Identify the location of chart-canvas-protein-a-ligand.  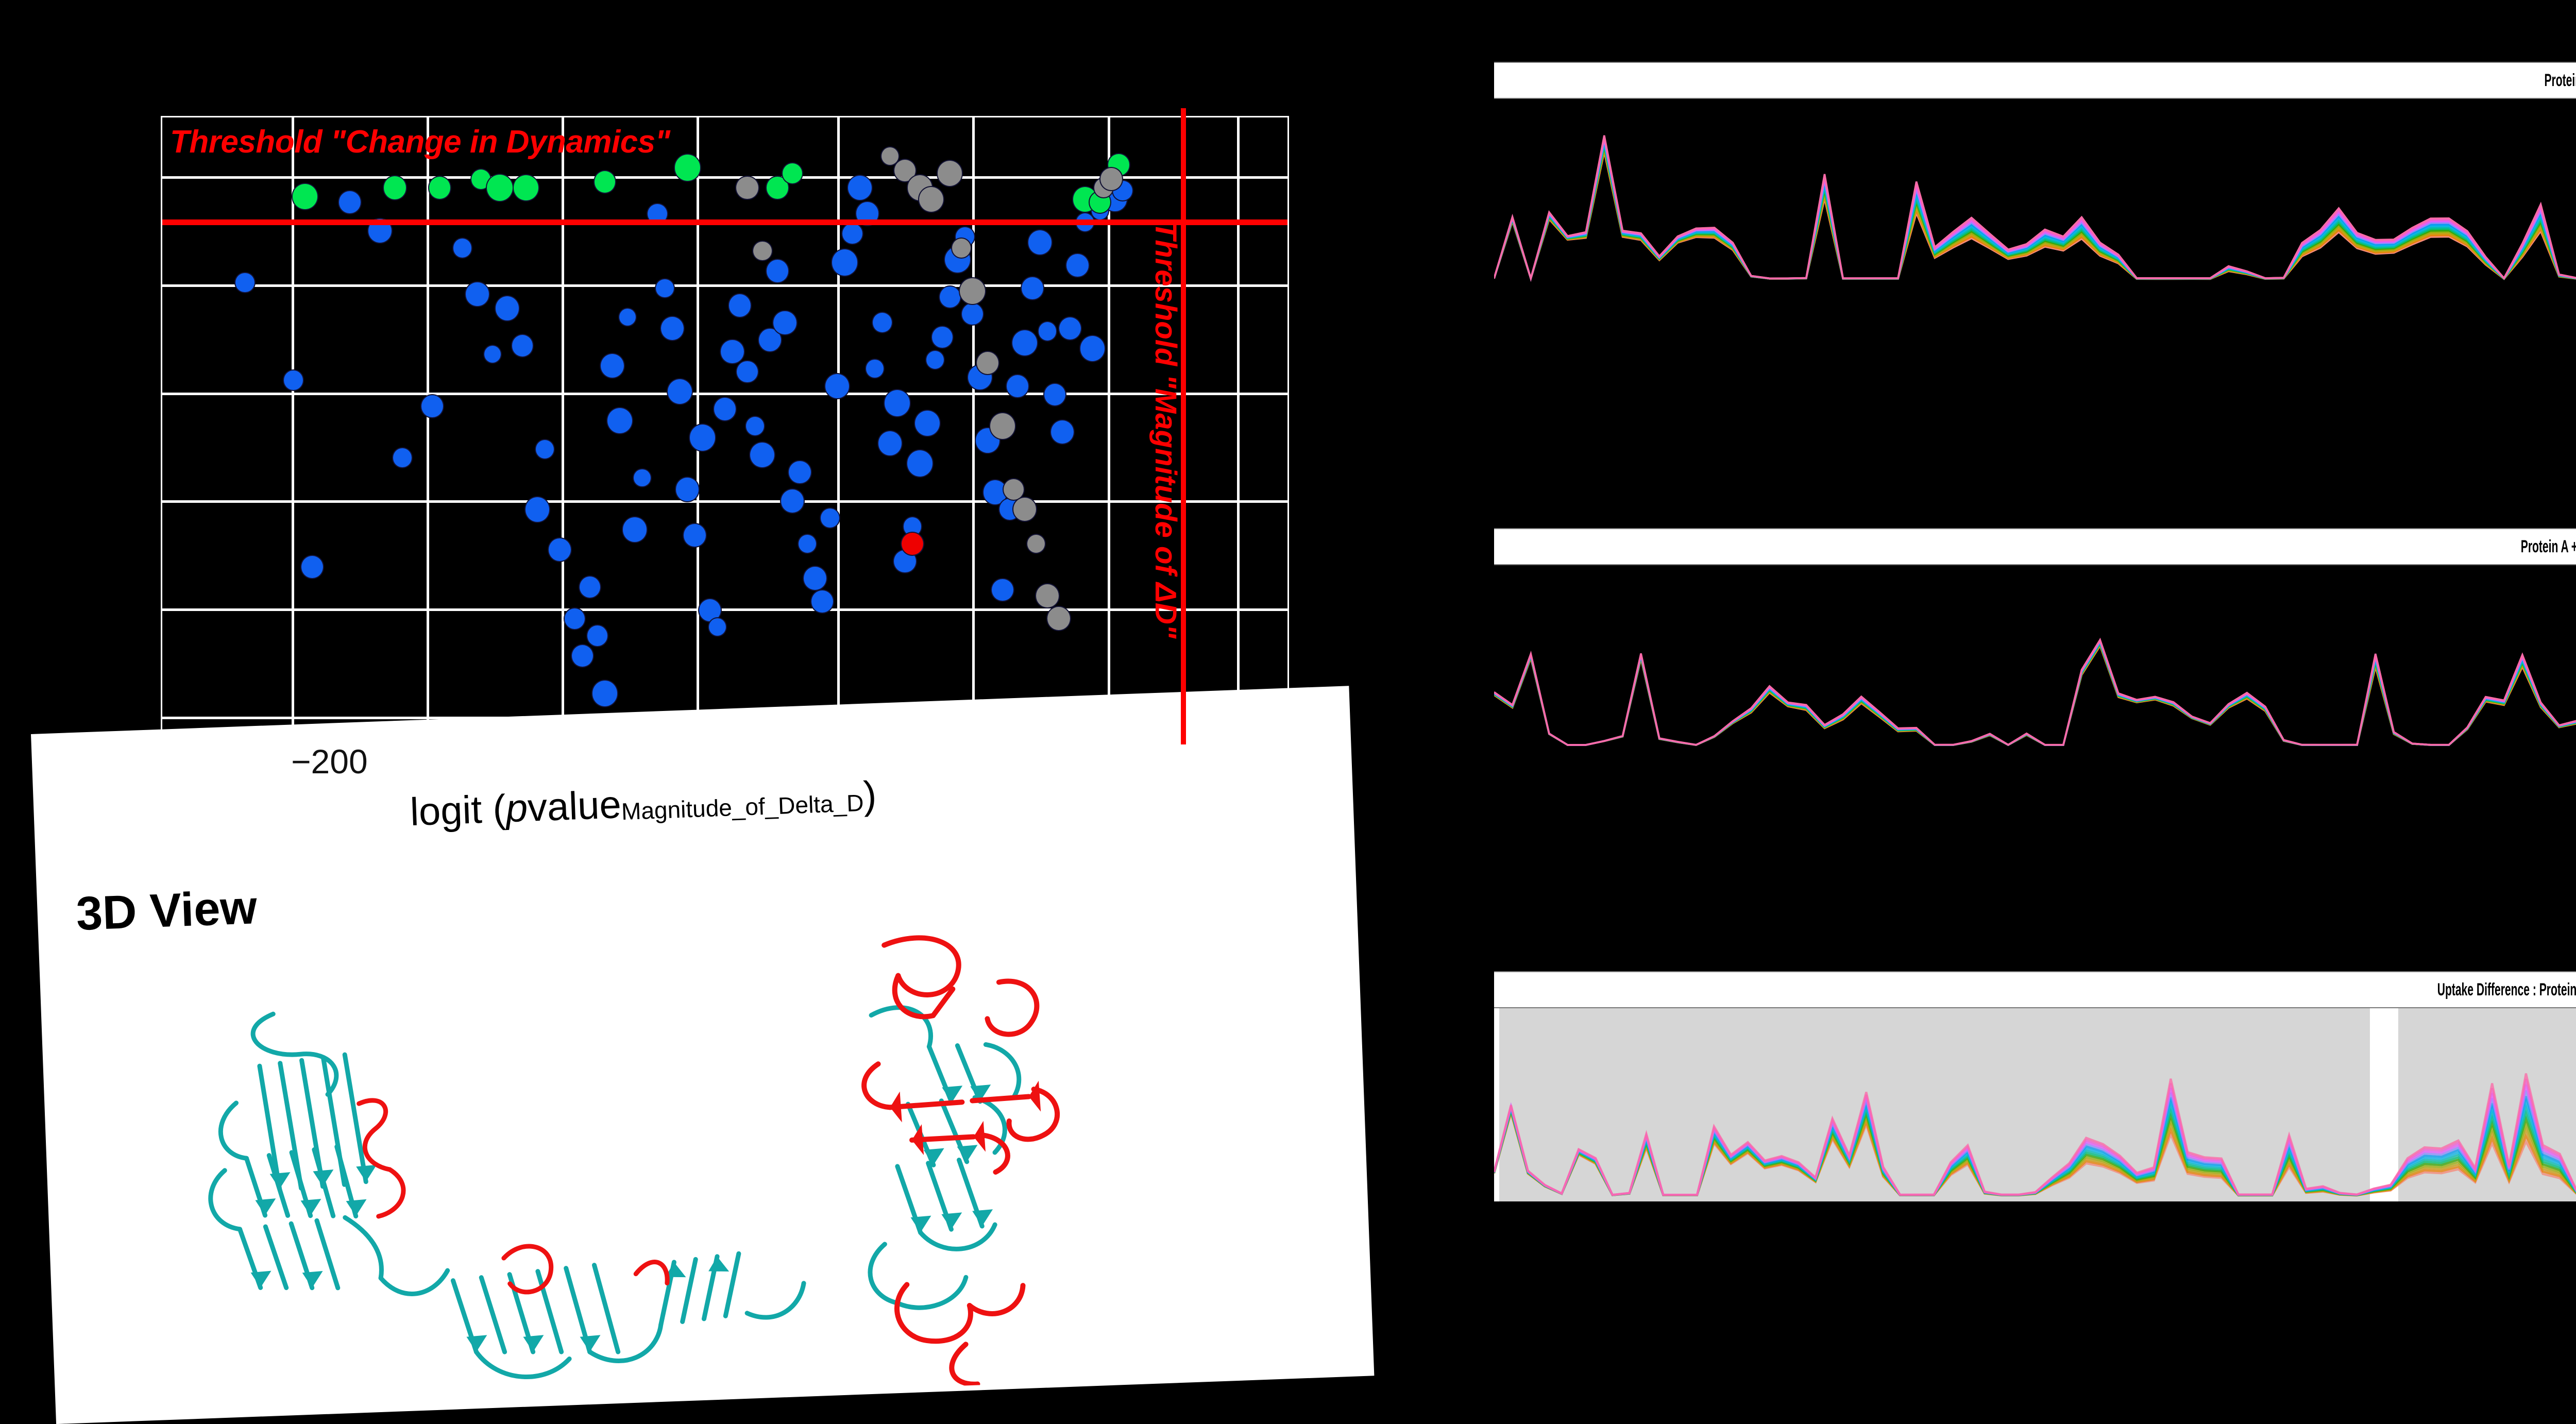
(2035, 660).